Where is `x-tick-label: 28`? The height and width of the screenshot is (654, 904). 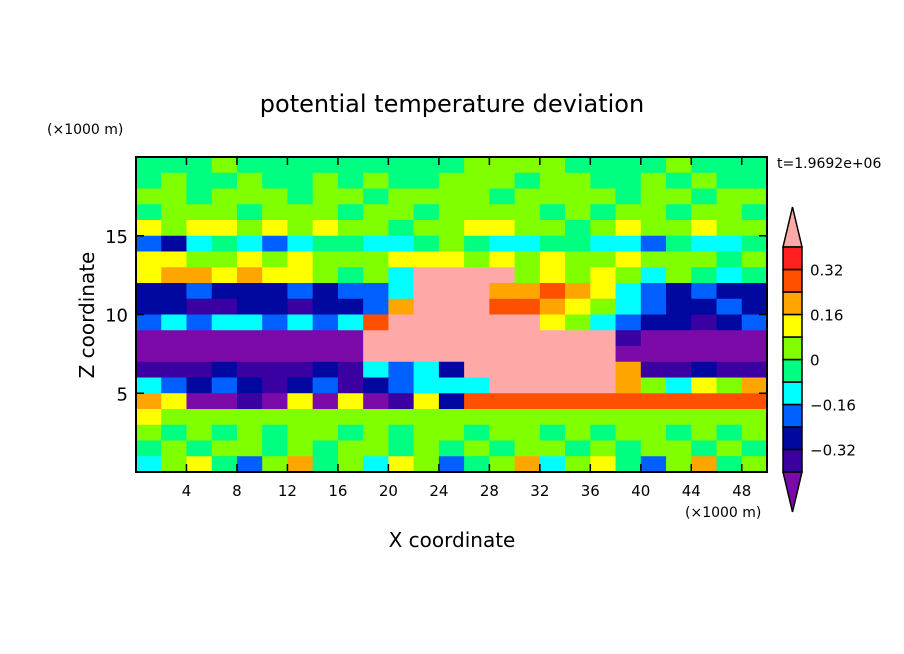
x-tick-label: 28 is located at coordinates (489, 491).